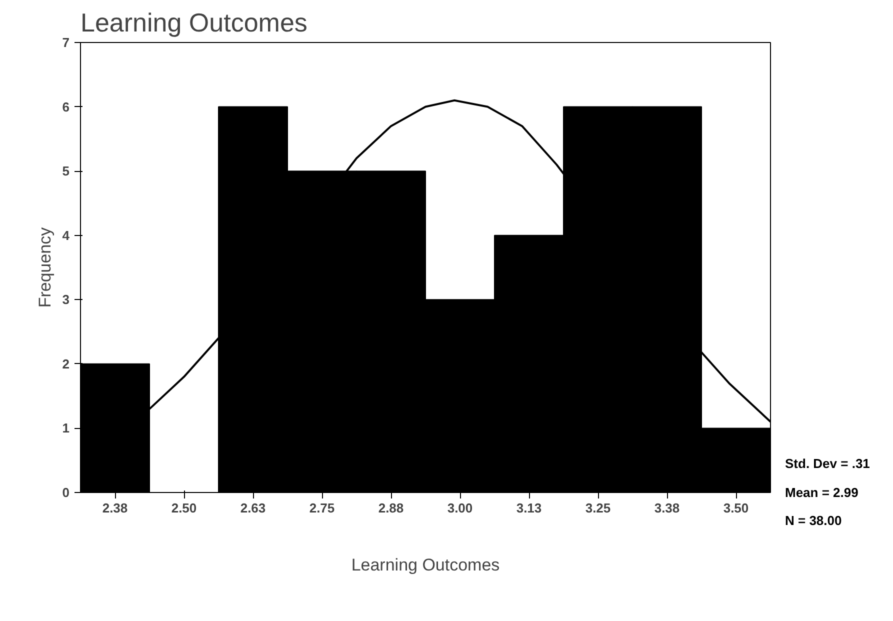 This screenshot has height=621, width=893. What do you see at coordinates (529, 508) in the screenshot?
I see `x-tick-label: 3.13` at bounding box center [529, 508].